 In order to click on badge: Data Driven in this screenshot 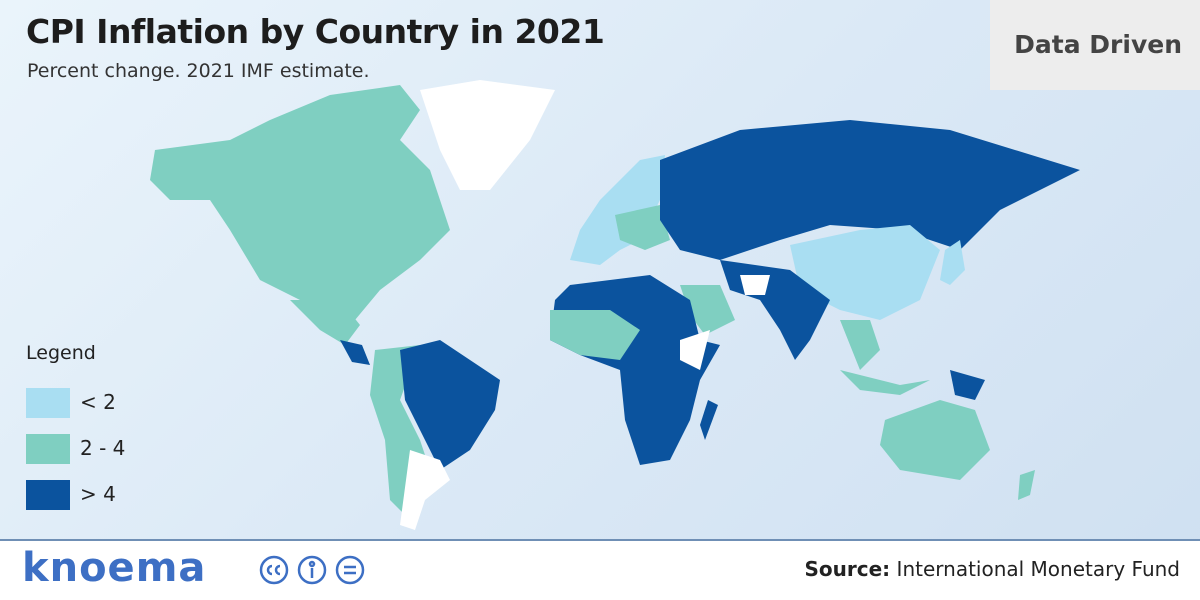, I will do `click(1095, 45)`.